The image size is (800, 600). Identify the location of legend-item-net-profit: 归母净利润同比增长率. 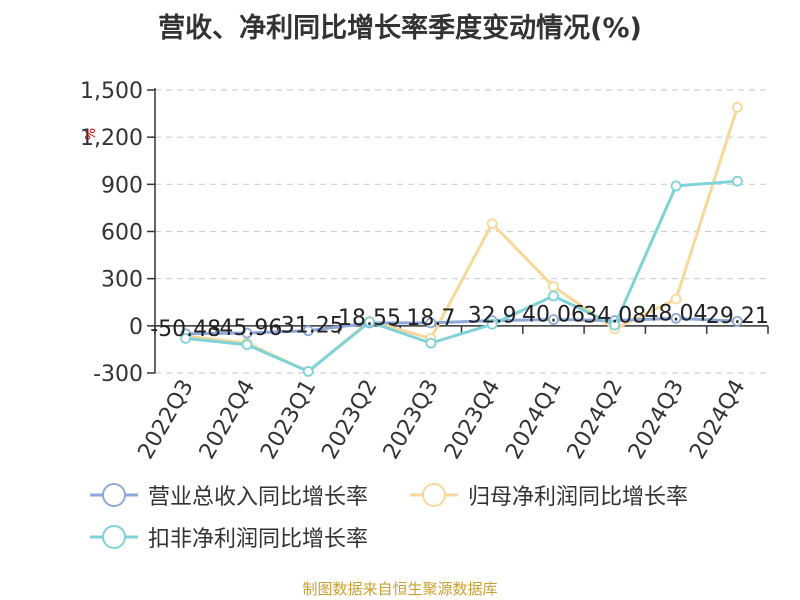
(549, 495).